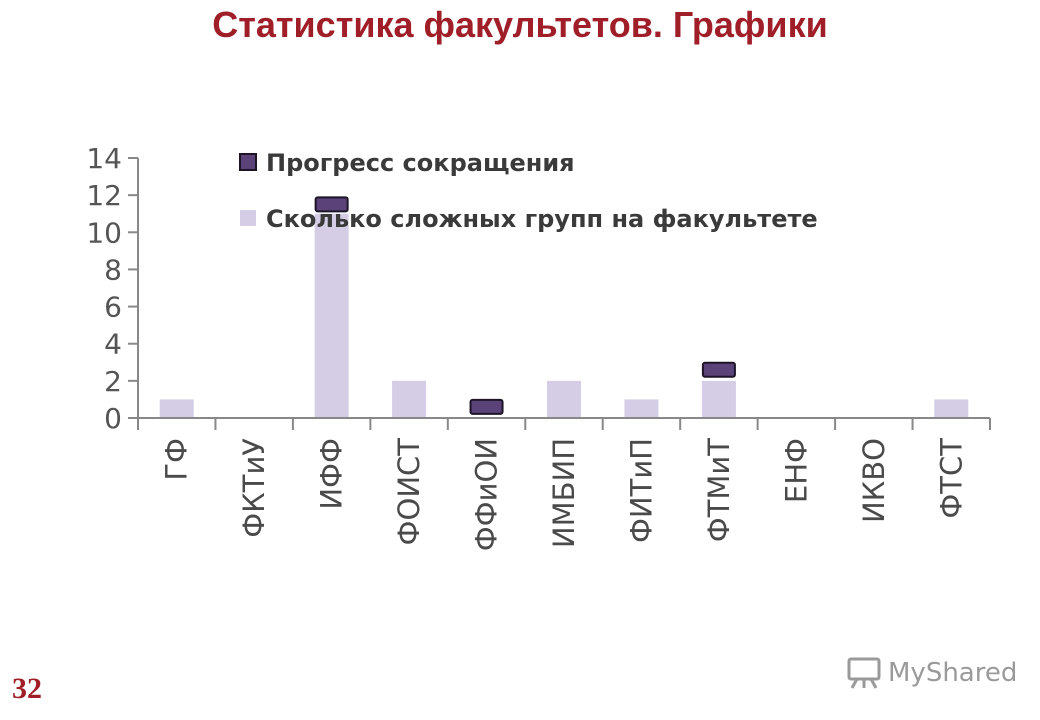 This screenshot has height=720, width=1040. I want to click on x-category-label: ИМБИП, so click(564, 493).